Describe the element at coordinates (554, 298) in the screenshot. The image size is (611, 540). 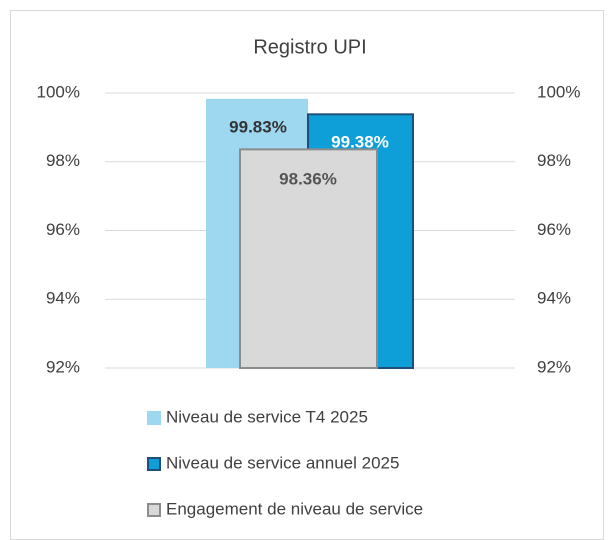
I see `y2-tick-label: 94%` at that location.